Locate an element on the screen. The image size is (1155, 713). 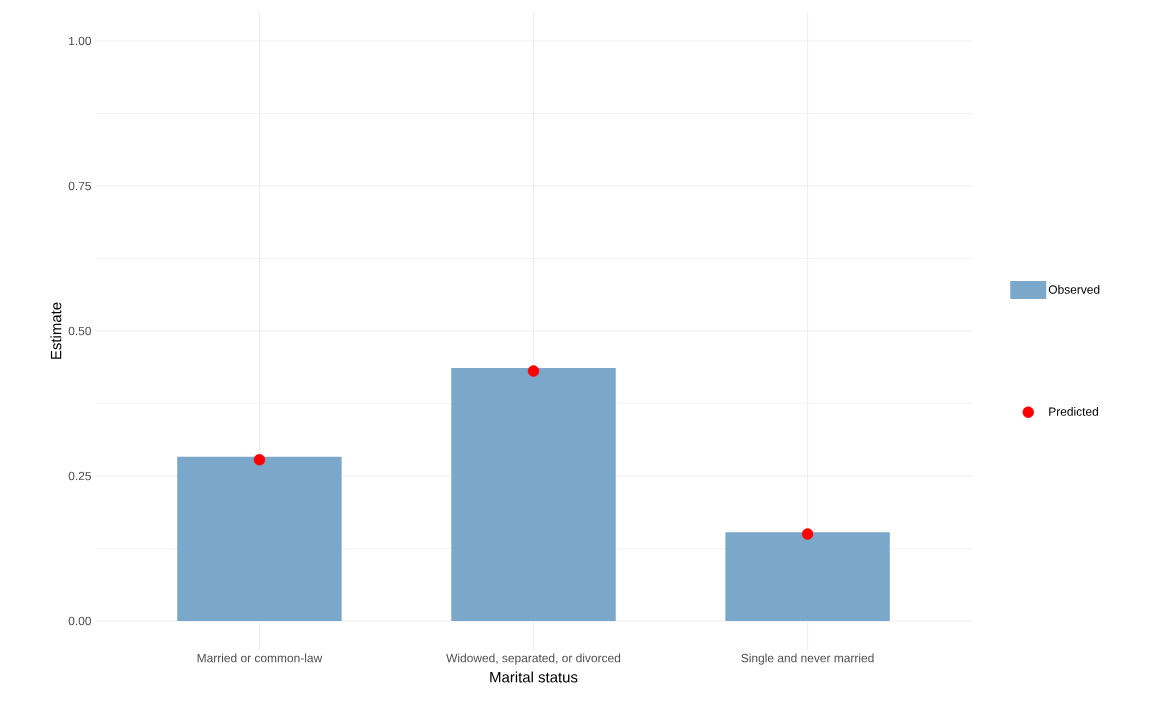
y-tick-label: 0.25 is located at coordinates (79, 476).